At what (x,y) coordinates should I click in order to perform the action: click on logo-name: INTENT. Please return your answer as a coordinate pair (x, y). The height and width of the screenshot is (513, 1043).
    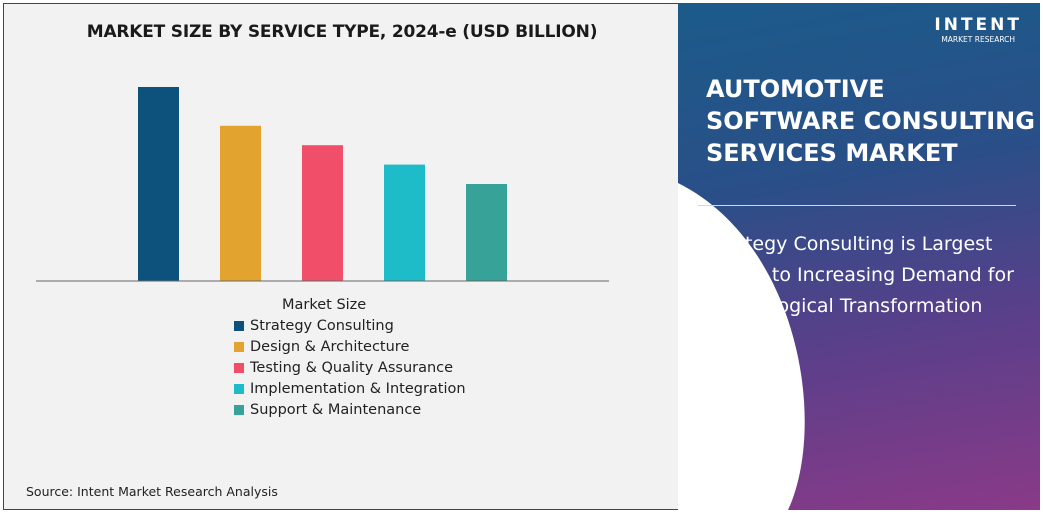
    Looking at the image, I should click on (978, 25).